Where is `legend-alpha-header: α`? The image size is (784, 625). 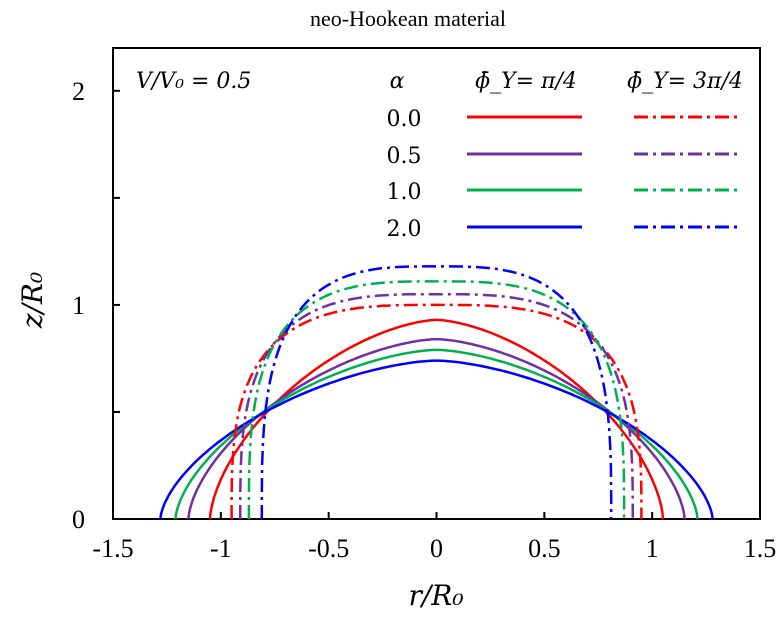 legend-alpha-header: α is located at coordinates (397, 81).